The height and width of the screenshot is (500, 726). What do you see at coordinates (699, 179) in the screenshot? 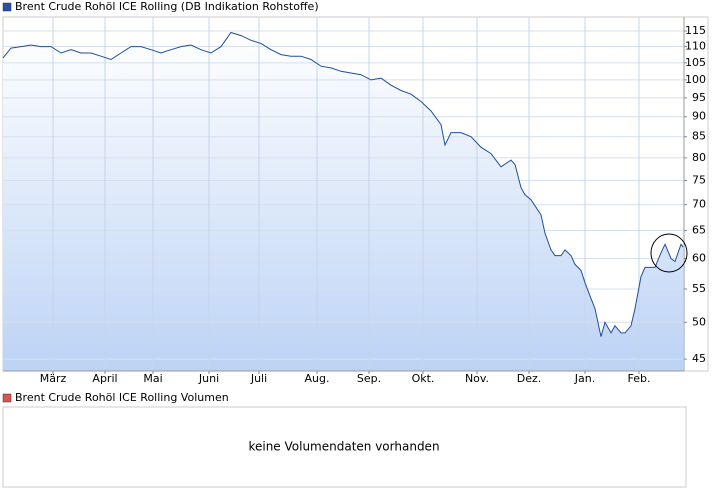
I see `y-tick-label: 75` at bounding box center [699, 179].